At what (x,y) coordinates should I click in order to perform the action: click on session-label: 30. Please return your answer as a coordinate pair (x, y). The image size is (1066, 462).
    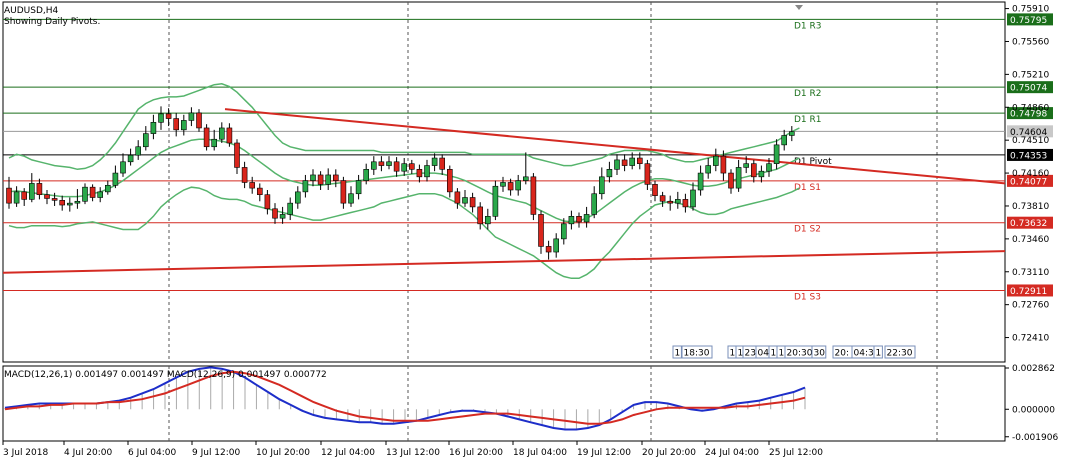
    Looking at the image, I should click on (820, 354).